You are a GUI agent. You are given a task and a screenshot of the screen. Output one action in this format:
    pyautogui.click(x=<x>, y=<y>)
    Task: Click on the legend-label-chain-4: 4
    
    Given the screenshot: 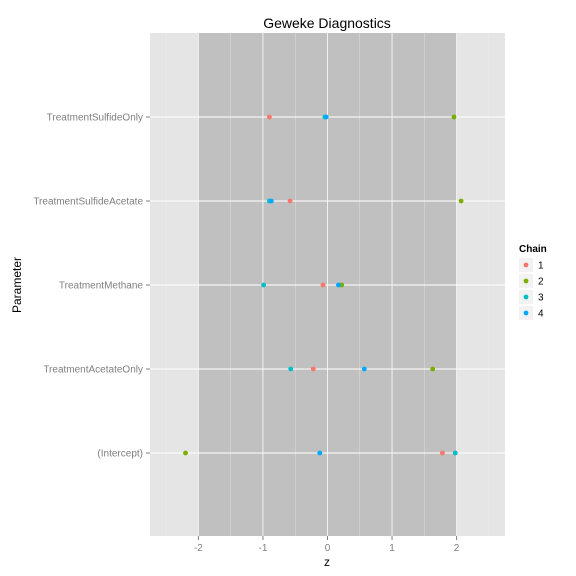 What is the action you would take?
    pyautogui.click(x=541, y=314)
    